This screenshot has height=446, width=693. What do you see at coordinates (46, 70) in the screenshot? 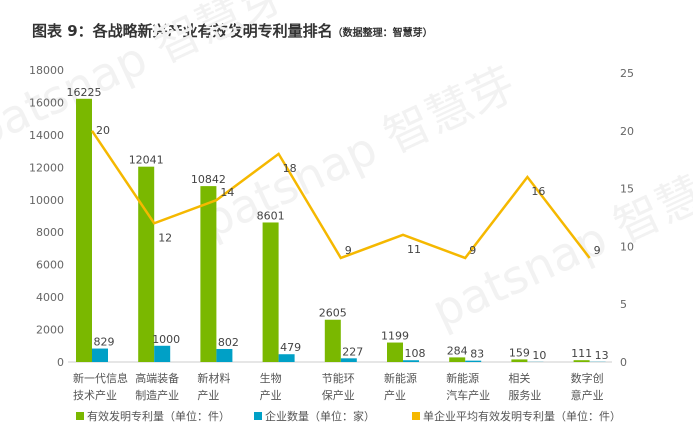
I see `left-tick: 18000` at bounding box center [46, 70].